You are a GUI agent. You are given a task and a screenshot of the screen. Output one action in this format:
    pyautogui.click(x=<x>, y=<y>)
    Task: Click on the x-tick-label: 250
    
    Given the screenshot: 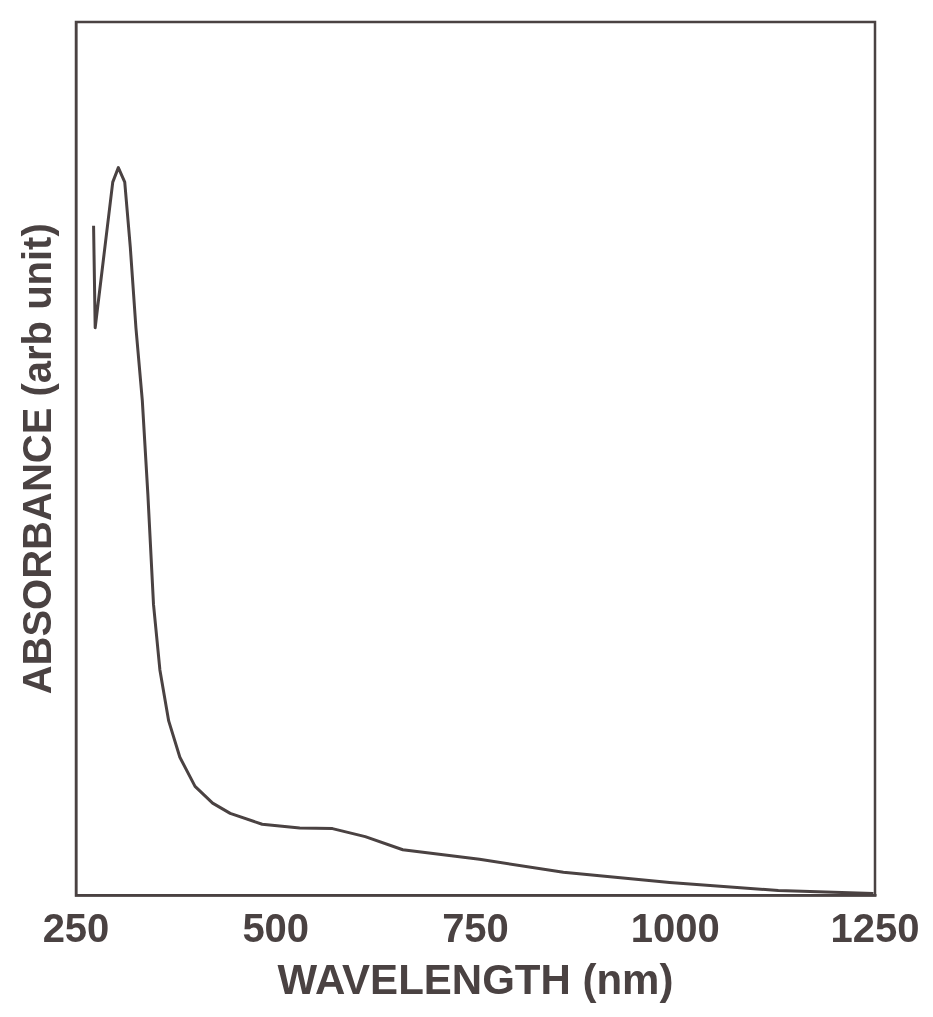 What is the action you would take?
    pyautogui.click(x=76, y=927)
    